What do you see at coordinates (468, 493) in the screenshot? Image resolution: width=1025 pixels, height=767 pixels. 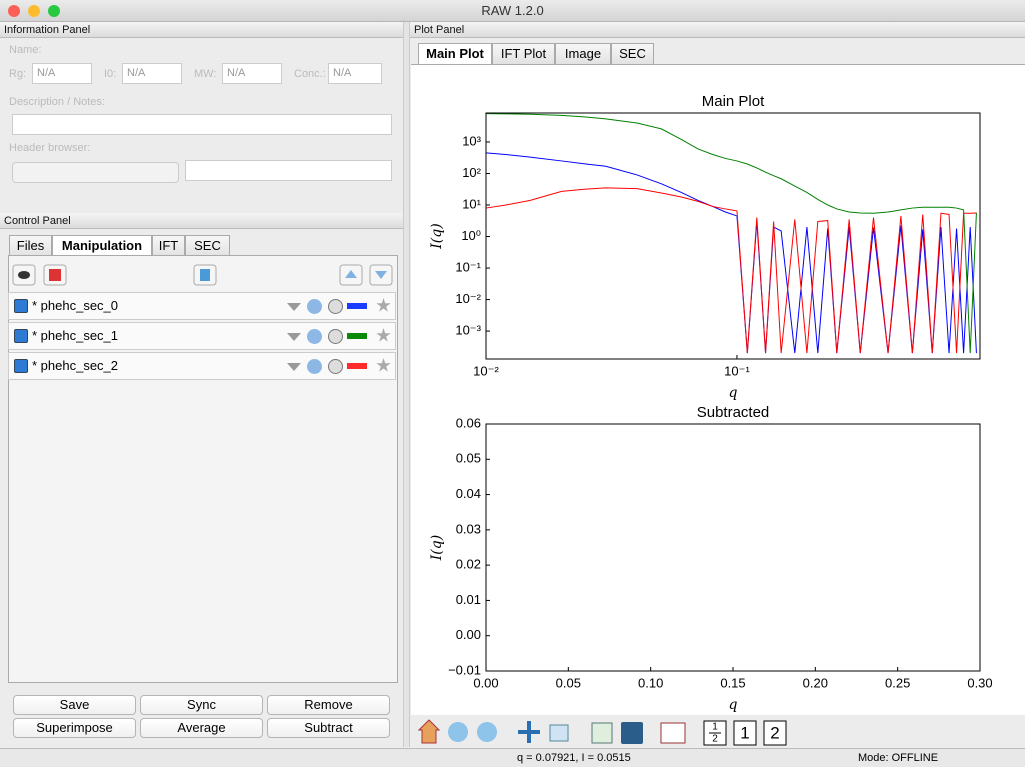 I see `y-tick-label: 0.04` at bounding box center [468, 493].